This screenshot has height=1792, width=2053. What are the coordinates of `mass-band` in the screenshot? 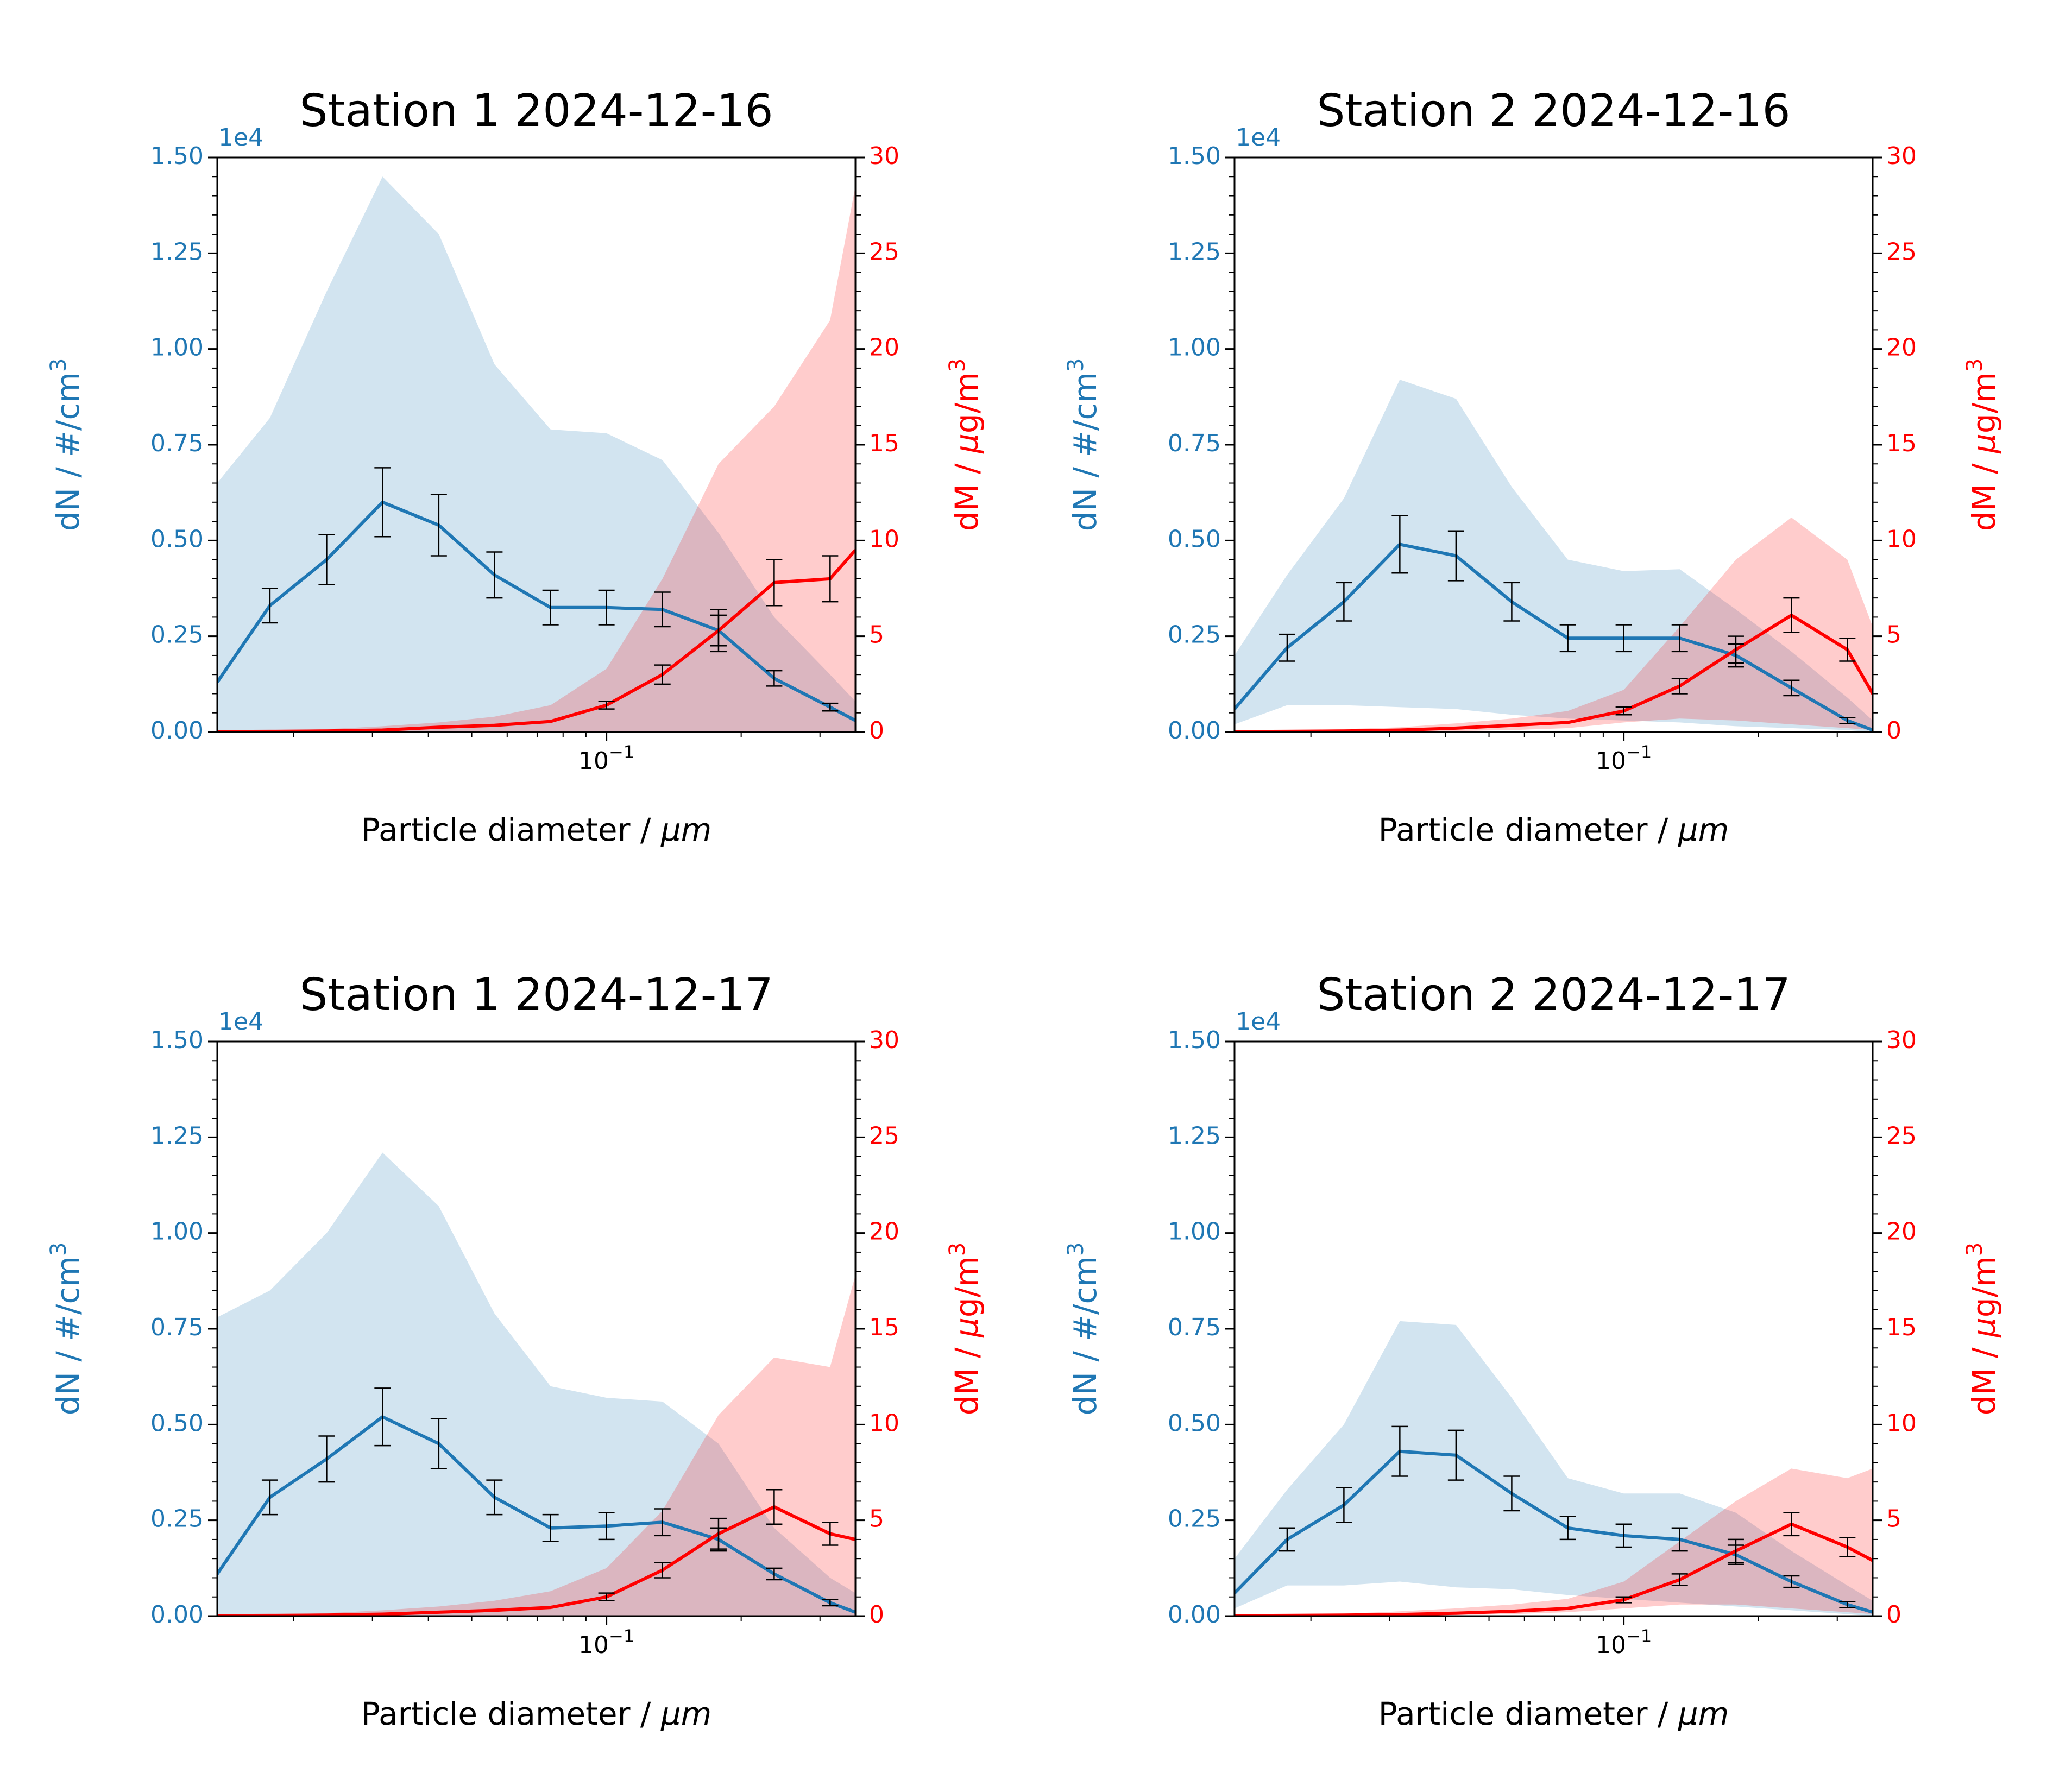 It's located at (1554, 1542).